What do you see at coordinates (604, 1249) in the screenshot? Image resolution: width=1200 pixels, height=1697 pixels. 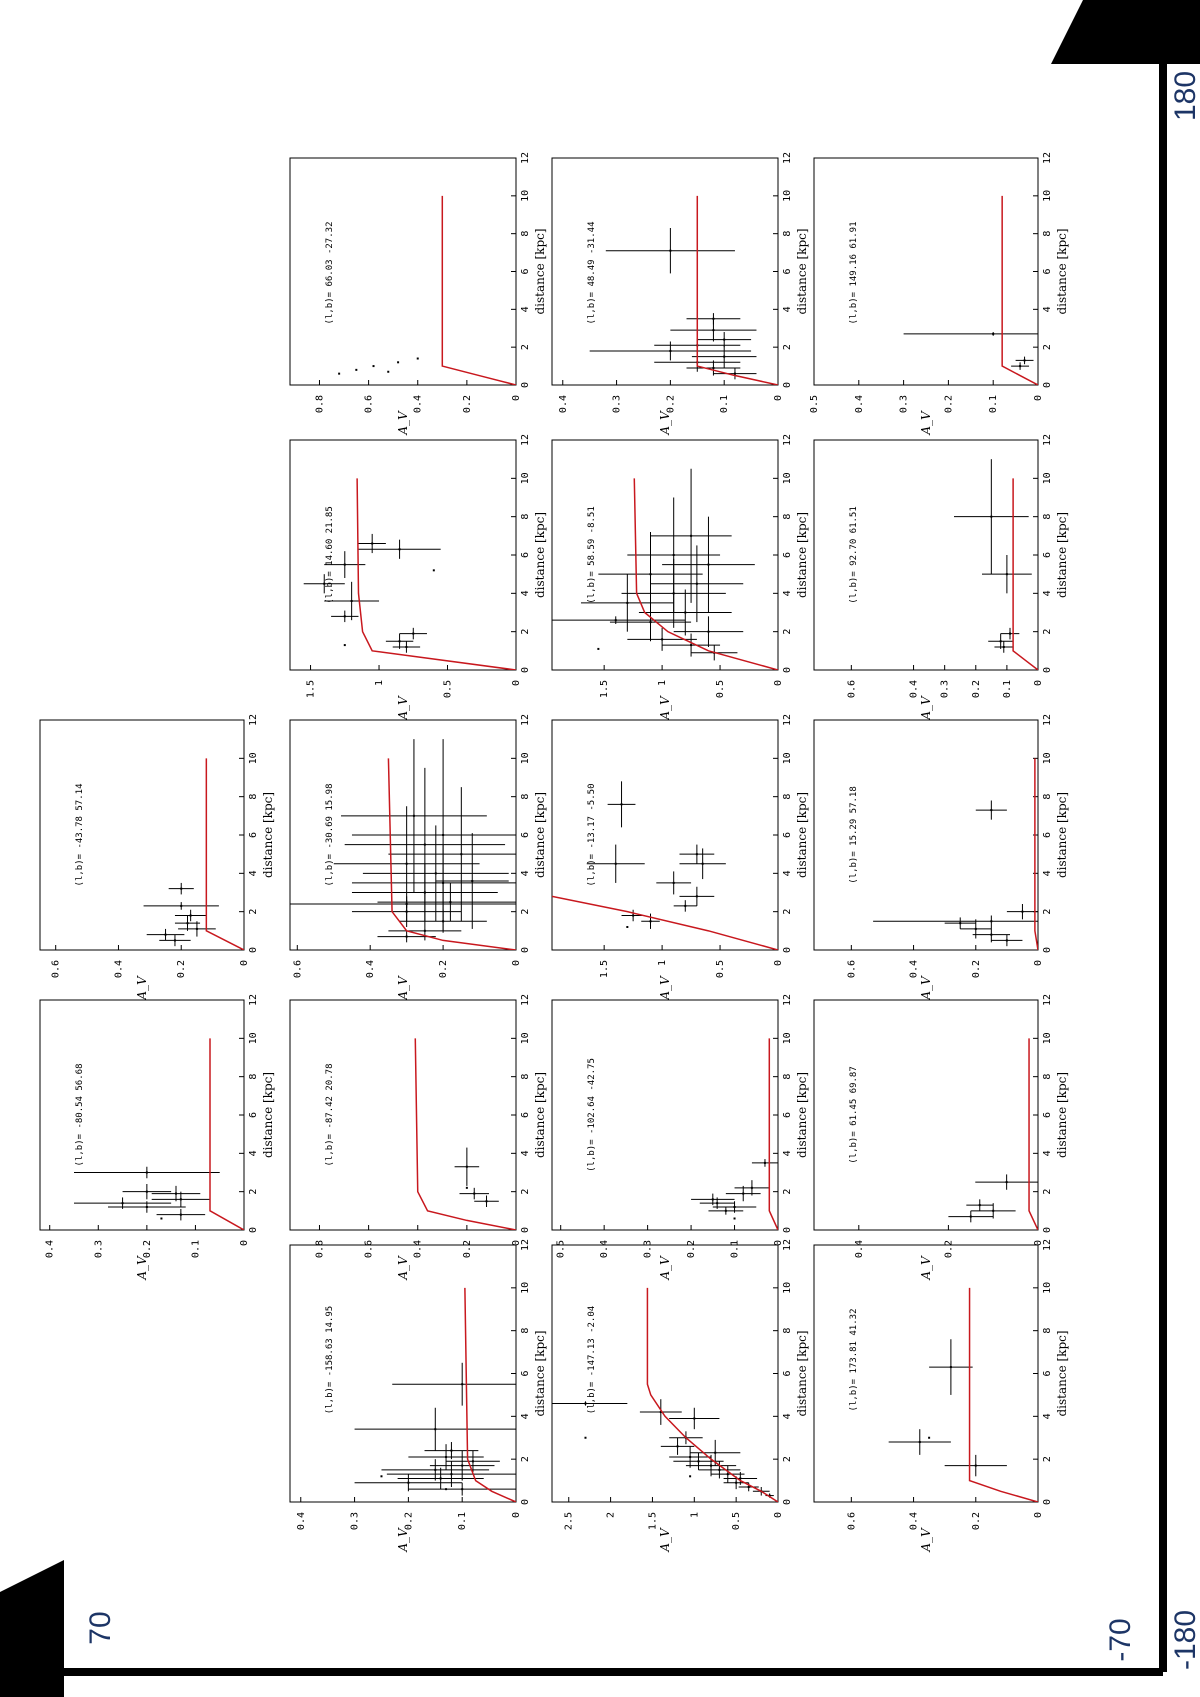 I see `y-tick-label: 0.4` at bounding box center [604, 1249].